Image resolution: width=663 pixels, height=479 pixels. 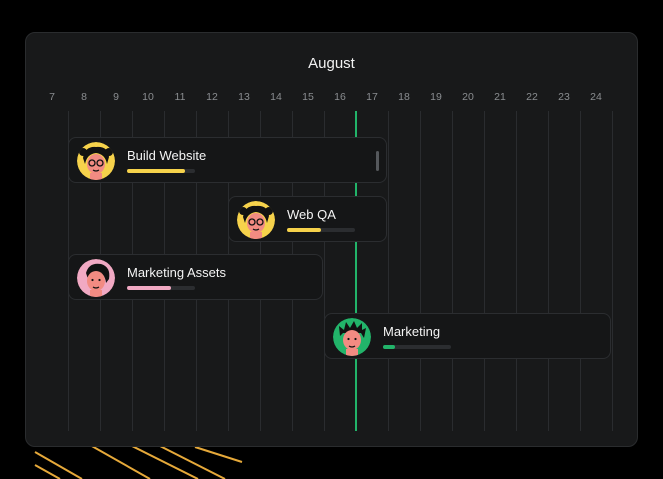 I want to click on task-bar-build-website: Build Website, so click(x=227, y=160).